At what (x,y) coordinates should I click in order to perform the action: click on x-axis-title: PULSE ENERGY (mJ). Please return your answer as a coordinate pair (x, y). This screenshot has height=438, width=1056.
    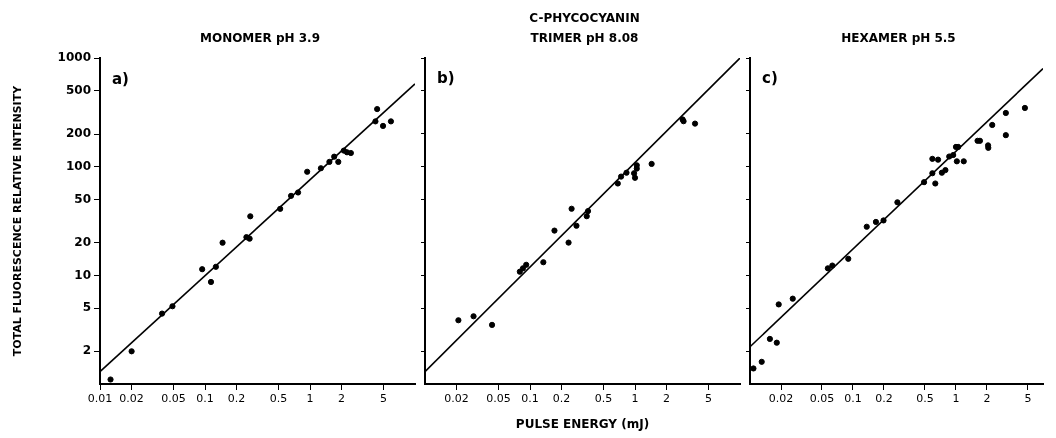
    Looking at the image, I should click on (582, 423).